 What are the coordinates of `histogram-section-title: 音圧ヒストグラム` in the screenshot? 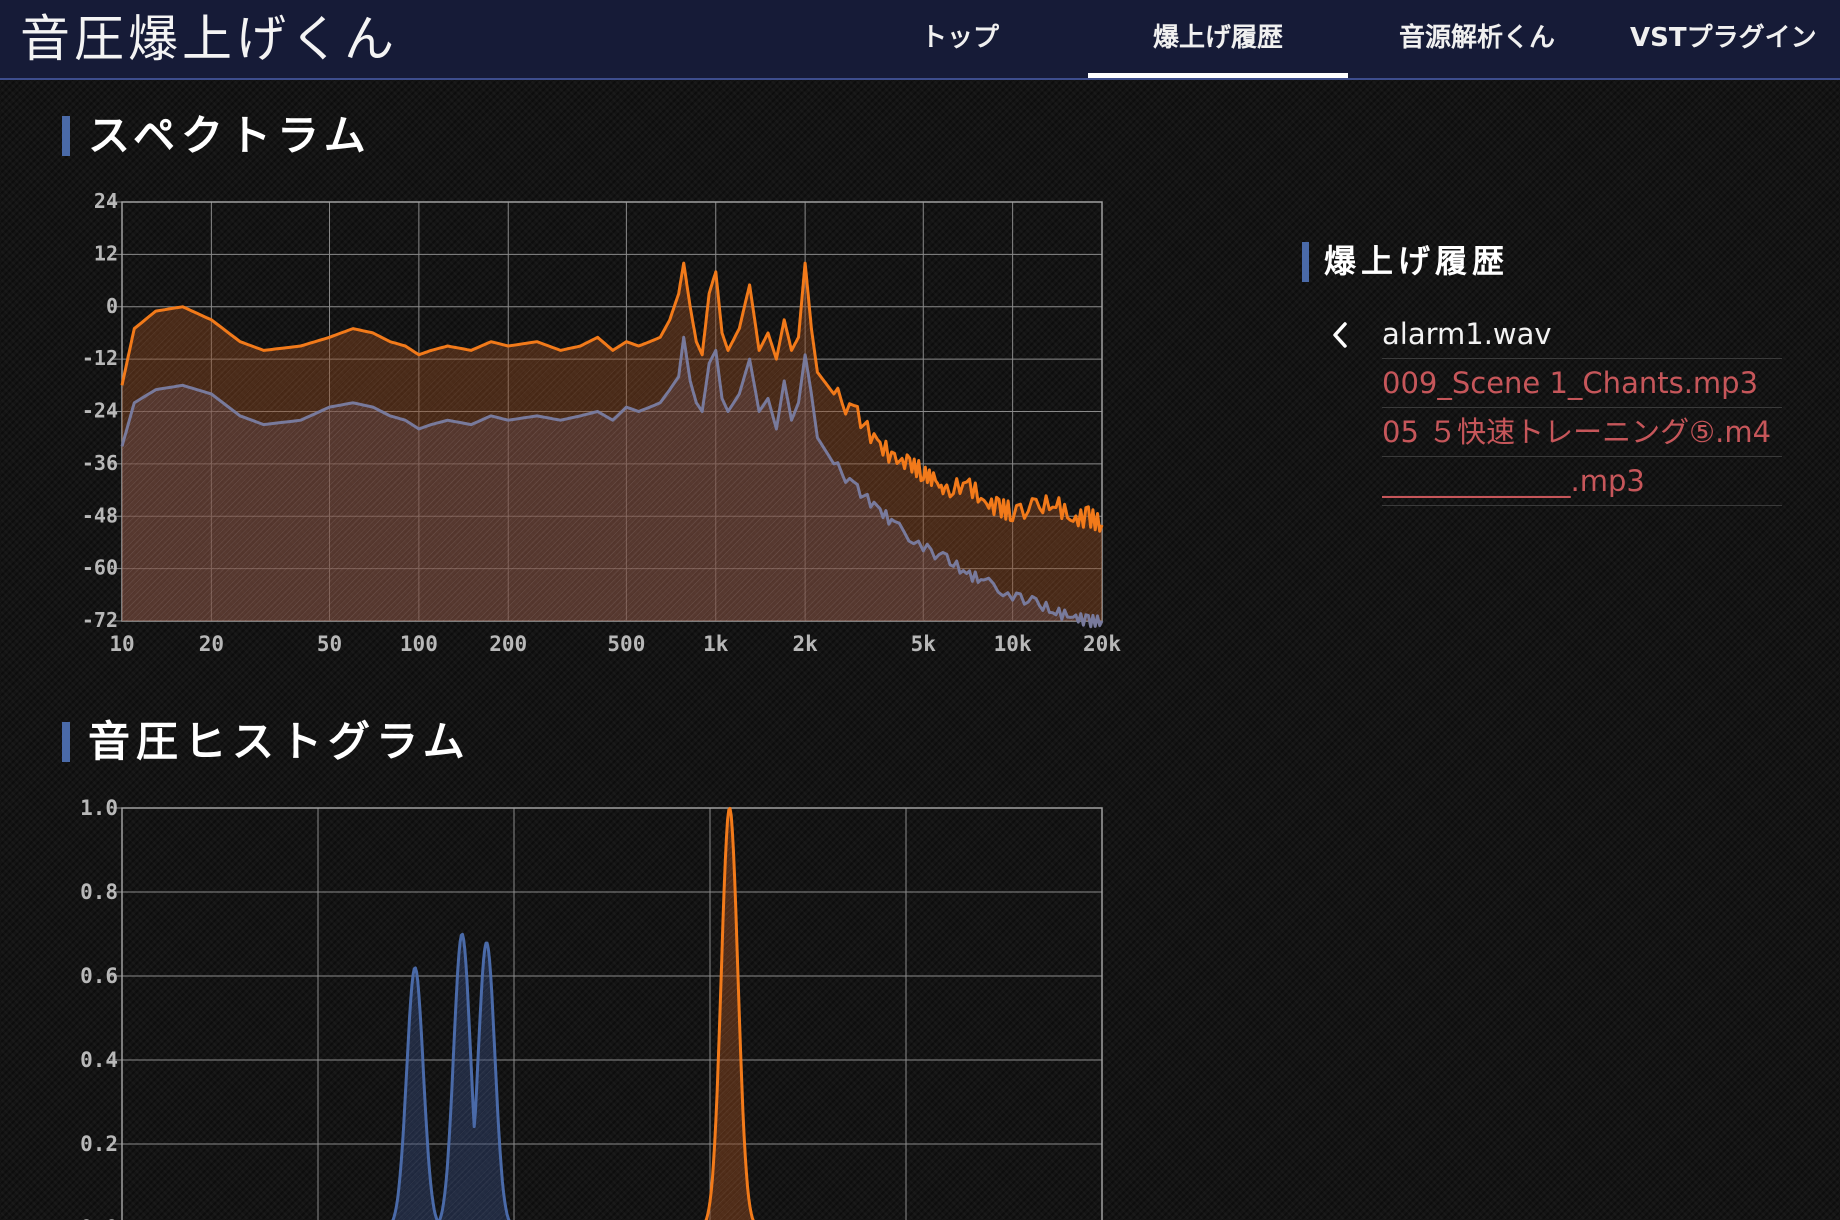 It's located at (266, 742).